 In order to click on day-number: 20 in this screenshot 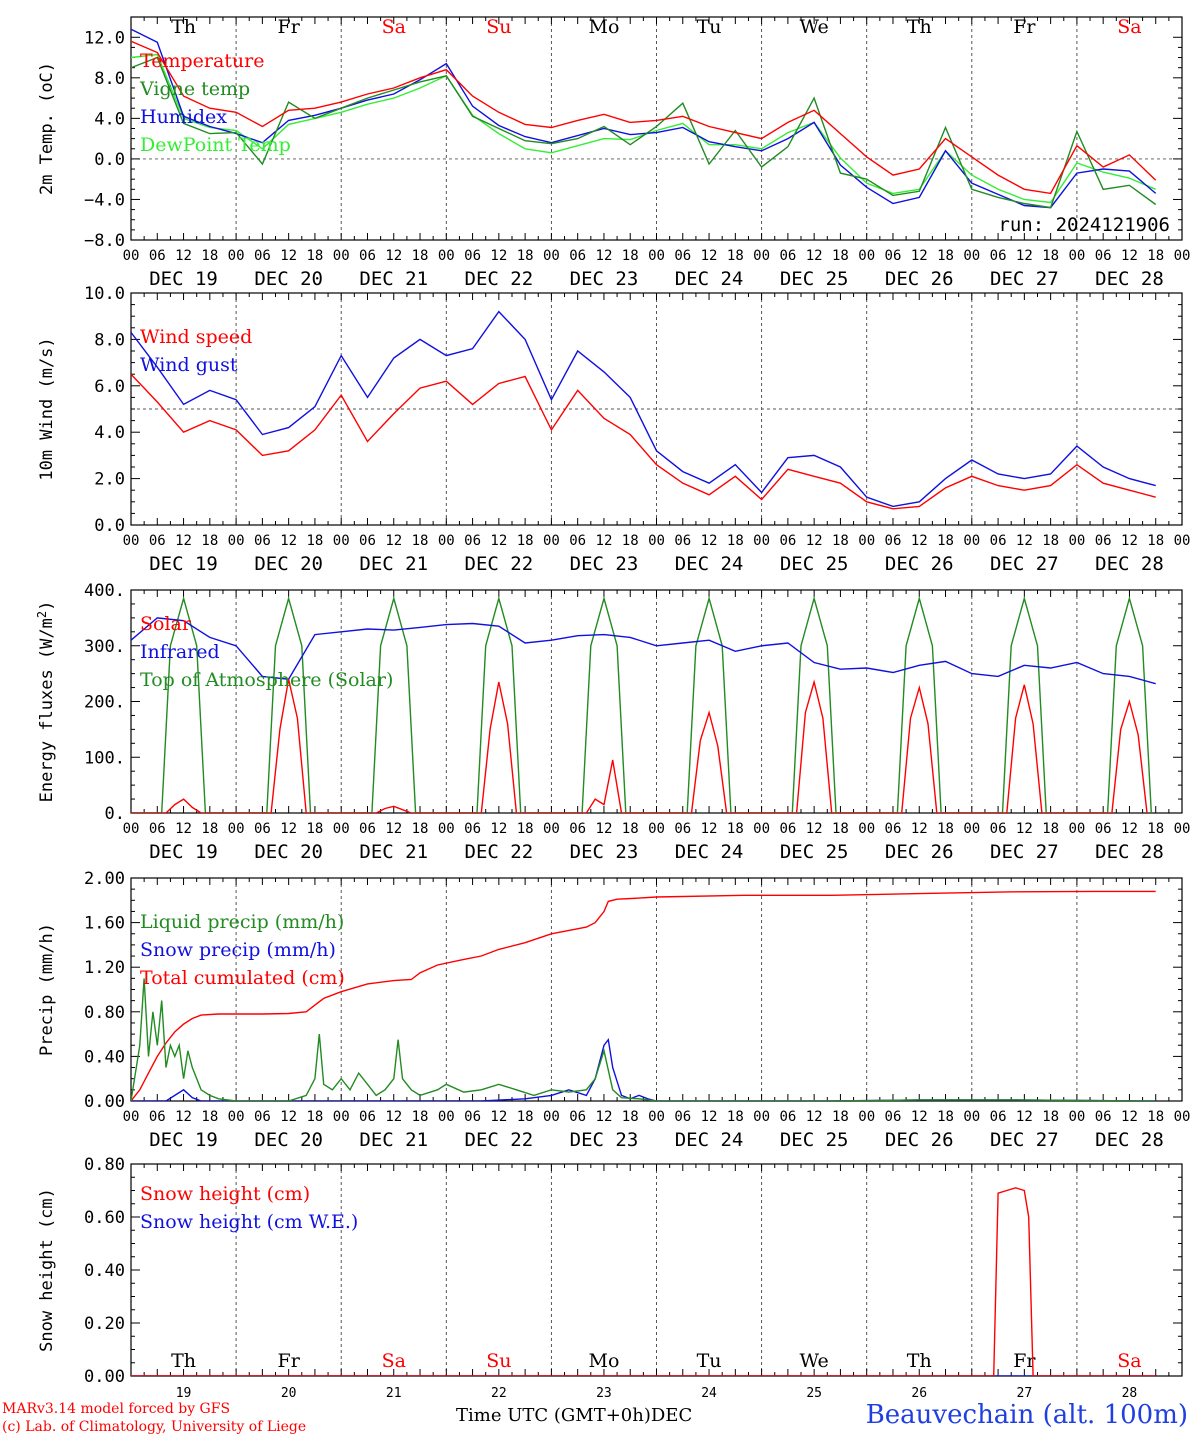, I will do `click(289, 1393)`.